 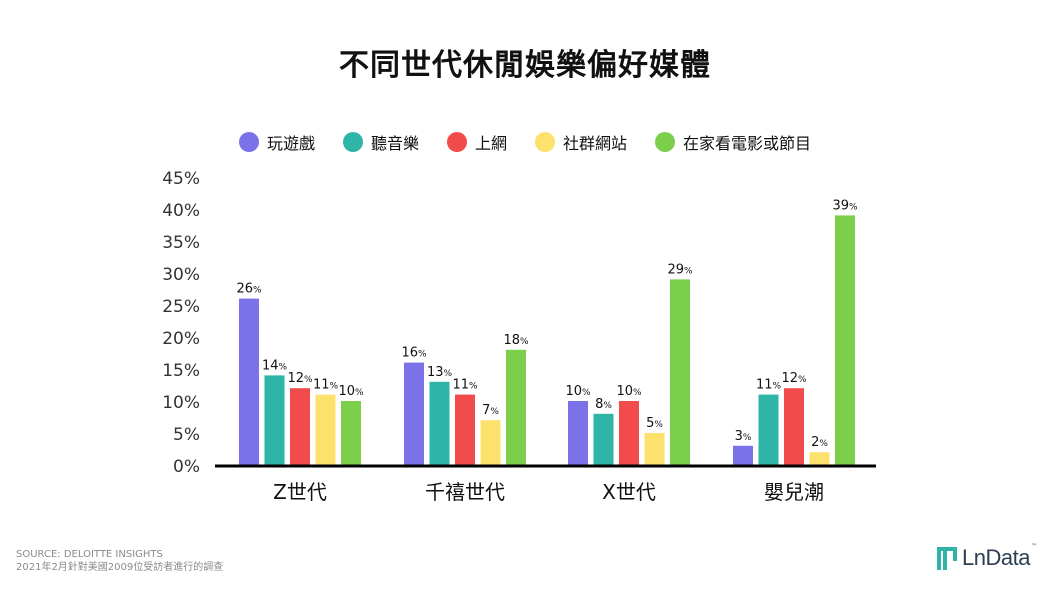 I want to click on x-category-label: Z世代, so click(x=300, y=492).